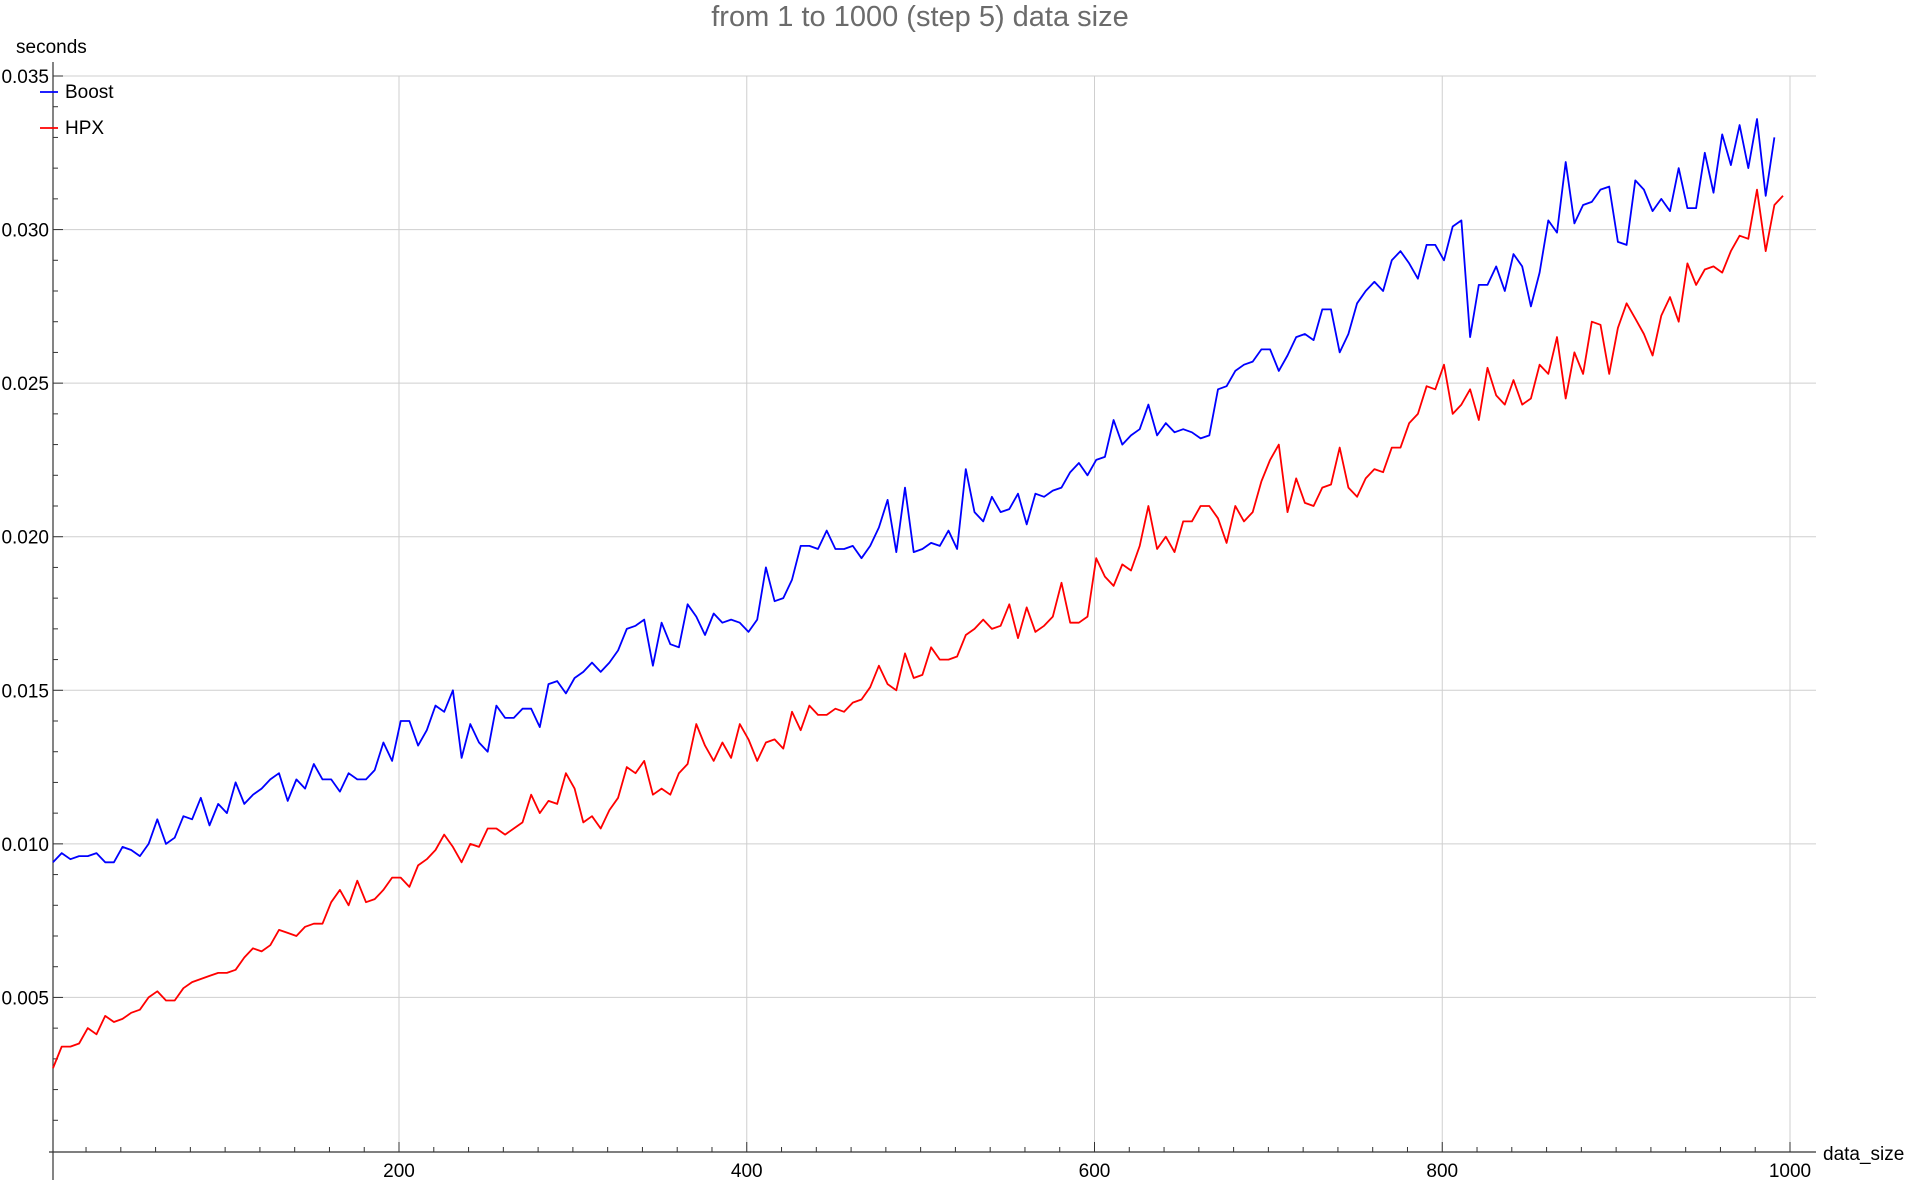  Describe the element at coordinates (747, 1171) in the screenshot. I see `x-tick-label: 400` at that location.